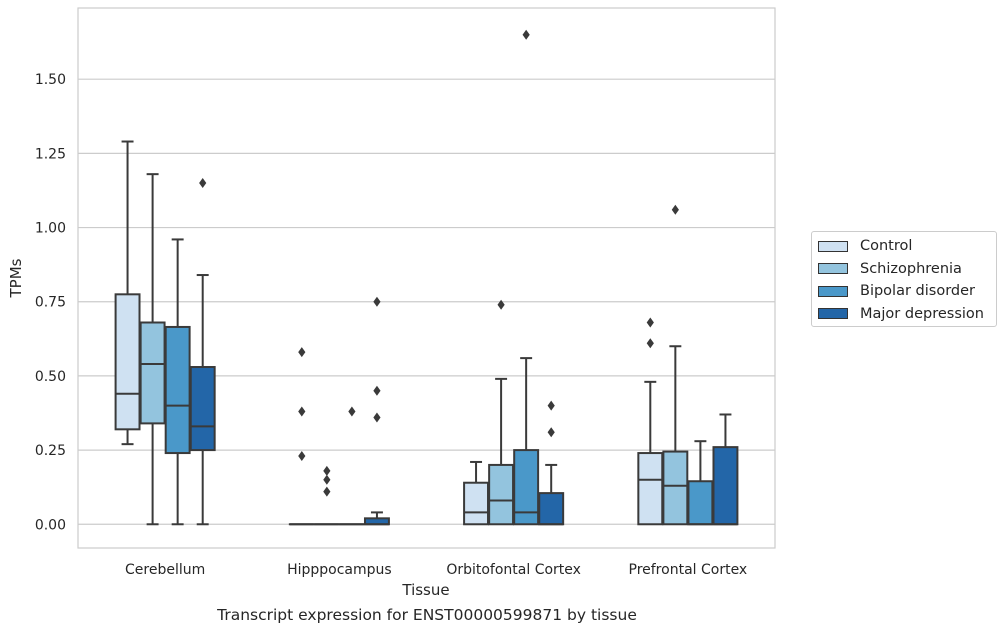  What do you see at coordinates (425, 590) in the screenshot?
I see `x-axis-label: Tissue` at bounding box center [425, 590].